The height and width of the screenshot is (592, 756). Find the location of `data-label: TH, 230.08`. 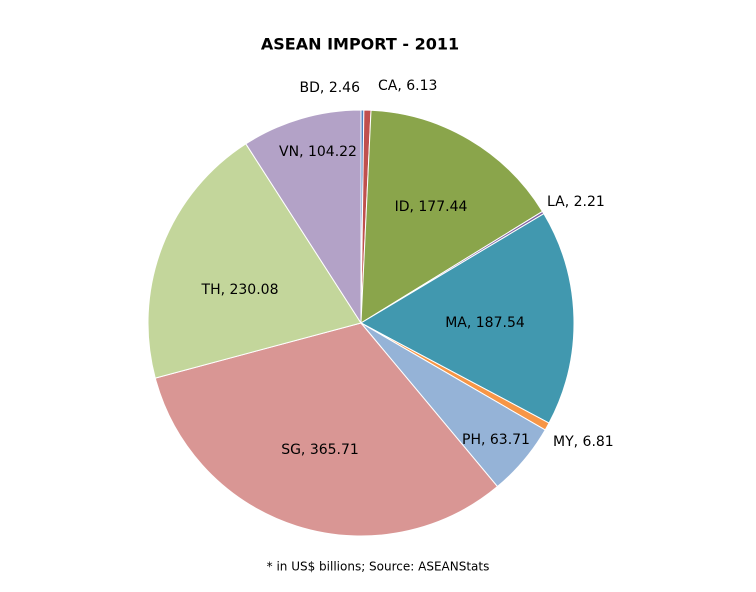

data-label: TH, 230.08 is located at coordinates (240, 290).